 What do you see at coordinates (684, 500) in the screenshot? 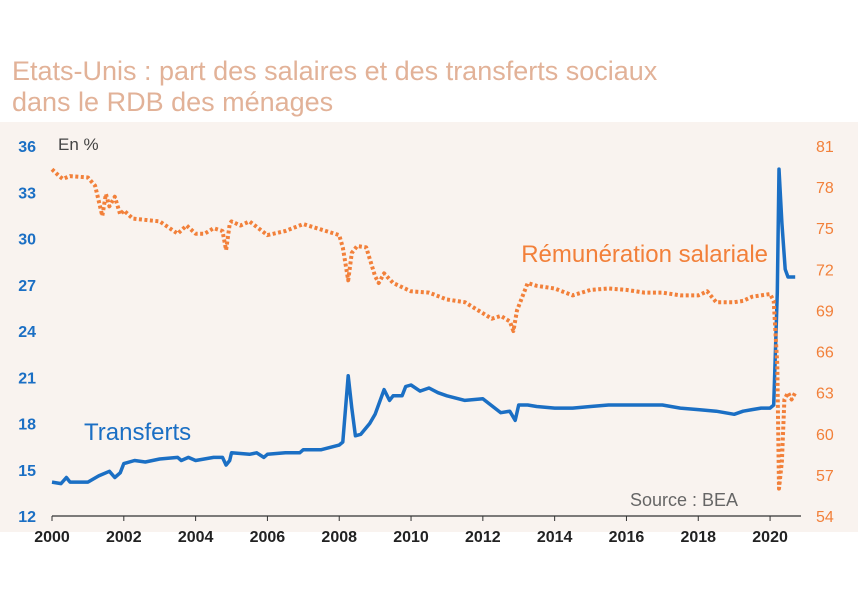
I see `source-label: Source : BEA` at bounding box center [684, 500].